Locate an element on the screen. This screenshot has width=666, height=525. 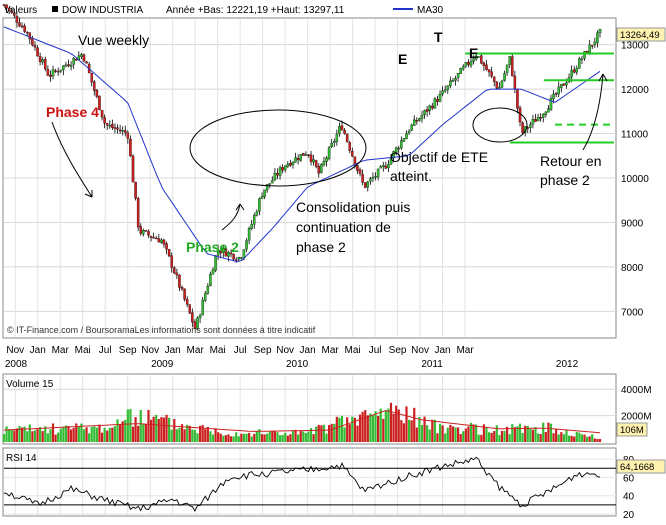
consolidation-ellipse is located at coordinates (278, 148).